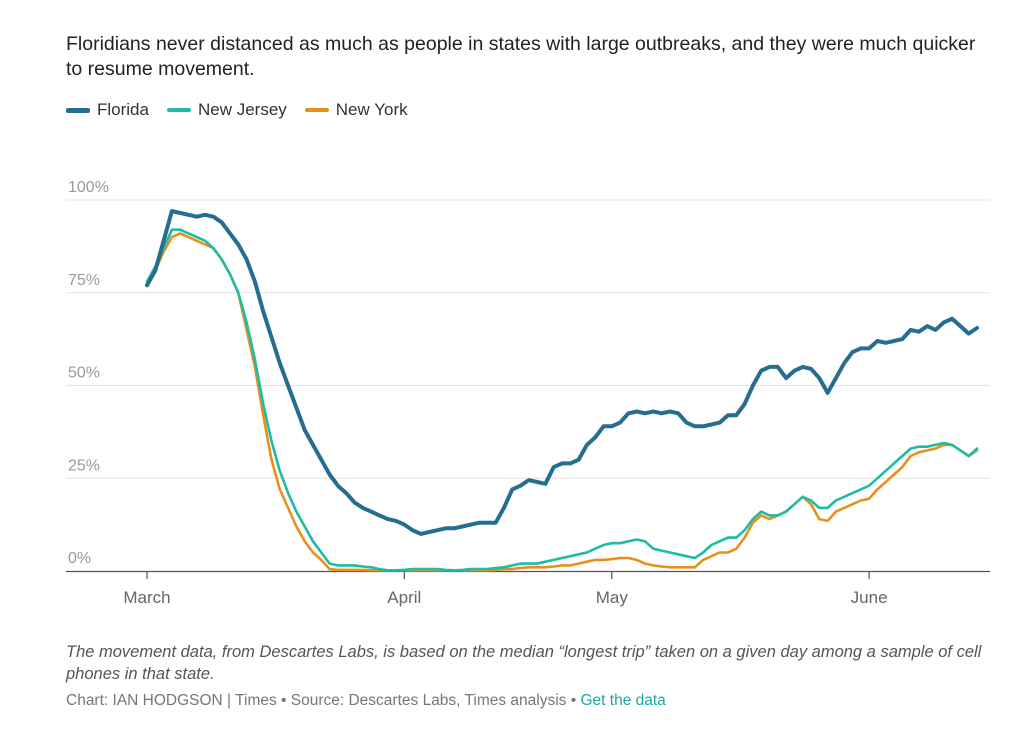 The height and width of the screenshot is (736, 1031). I want to click on legend: Florida New Jersey New York, so click(237, 110).